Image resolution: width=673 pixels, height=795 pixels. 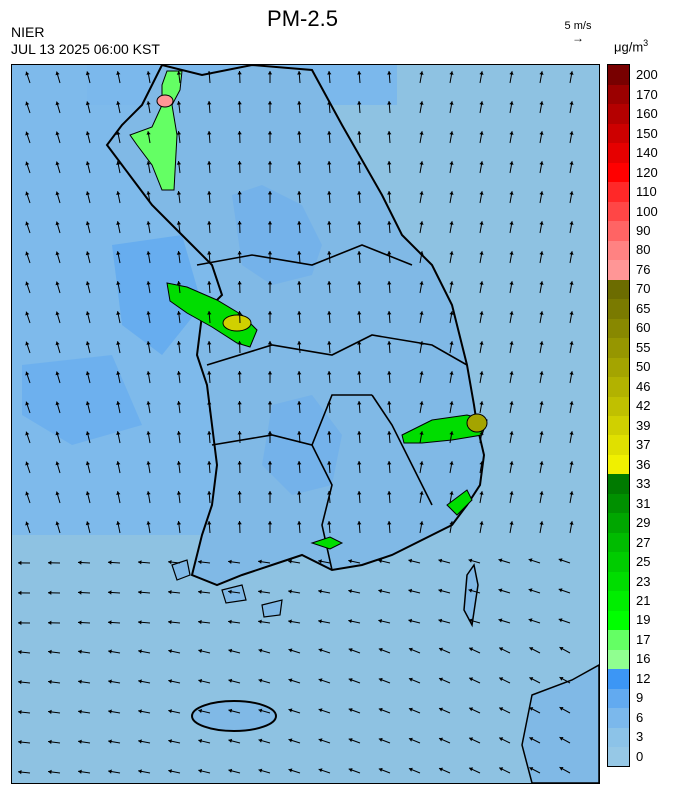 I want to click on legend-tick-label: 6, so click(x=640, y=717).